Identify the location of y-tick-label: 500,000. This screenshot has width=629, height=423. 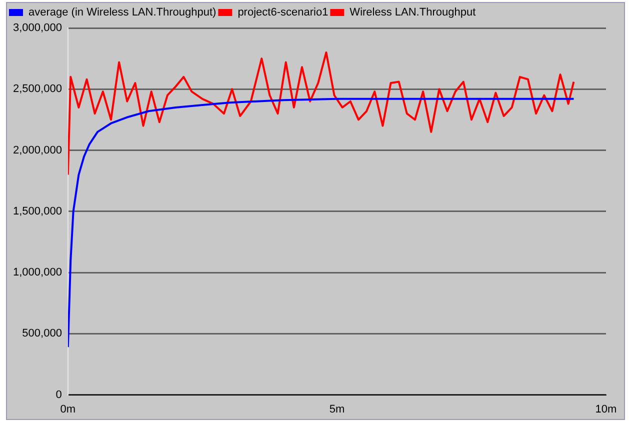
(42, 334).